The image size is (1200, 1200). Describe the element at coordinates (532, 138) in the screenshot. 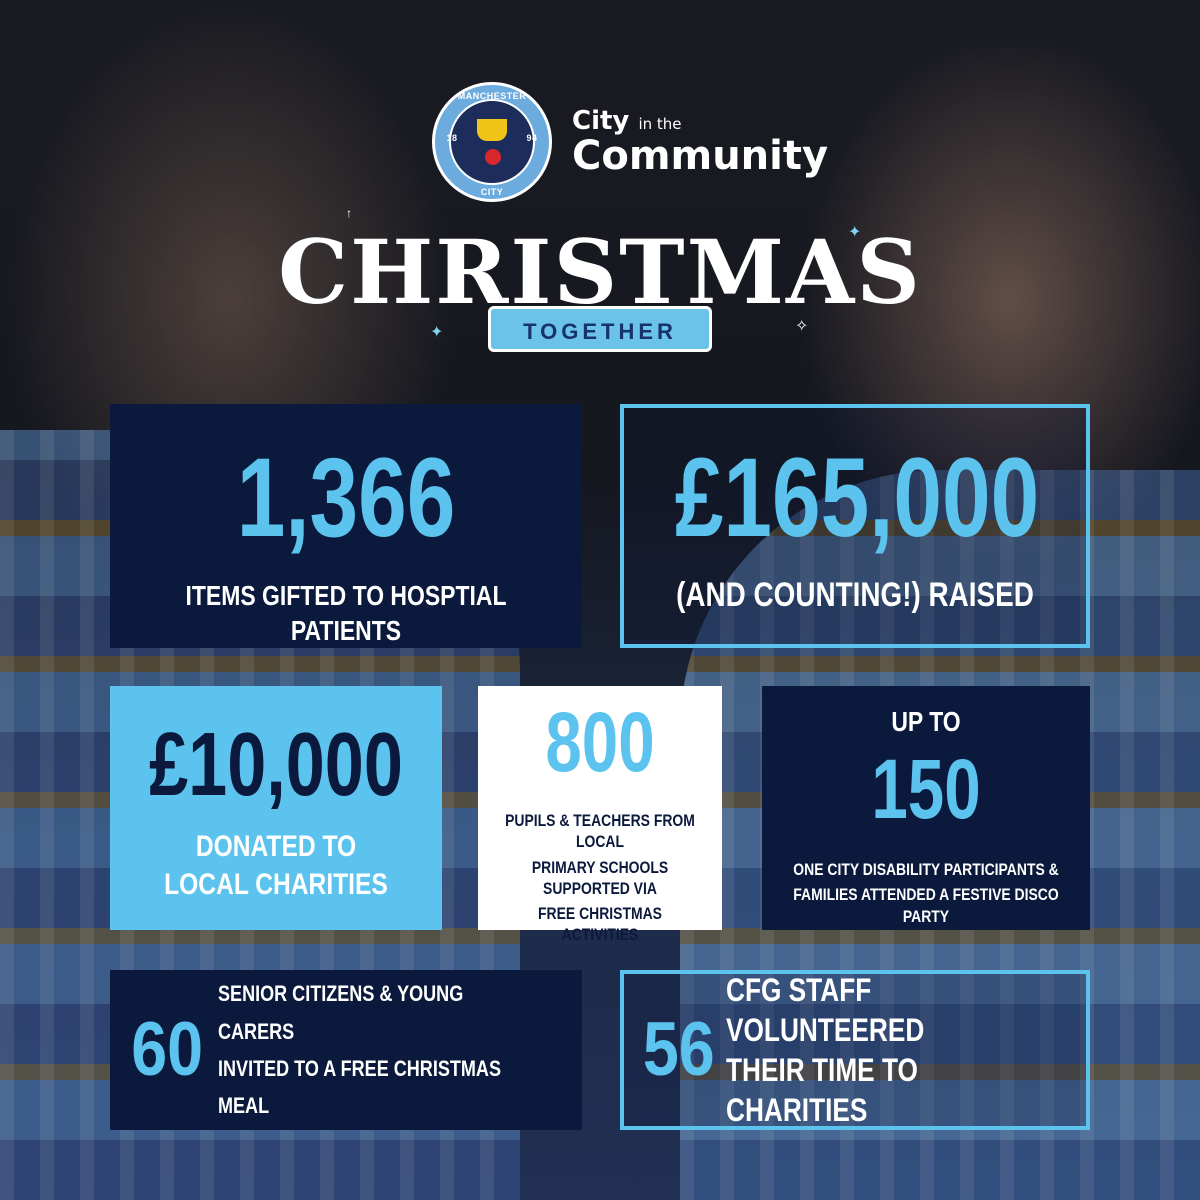

I see `crest-year-right: 94` at that location.